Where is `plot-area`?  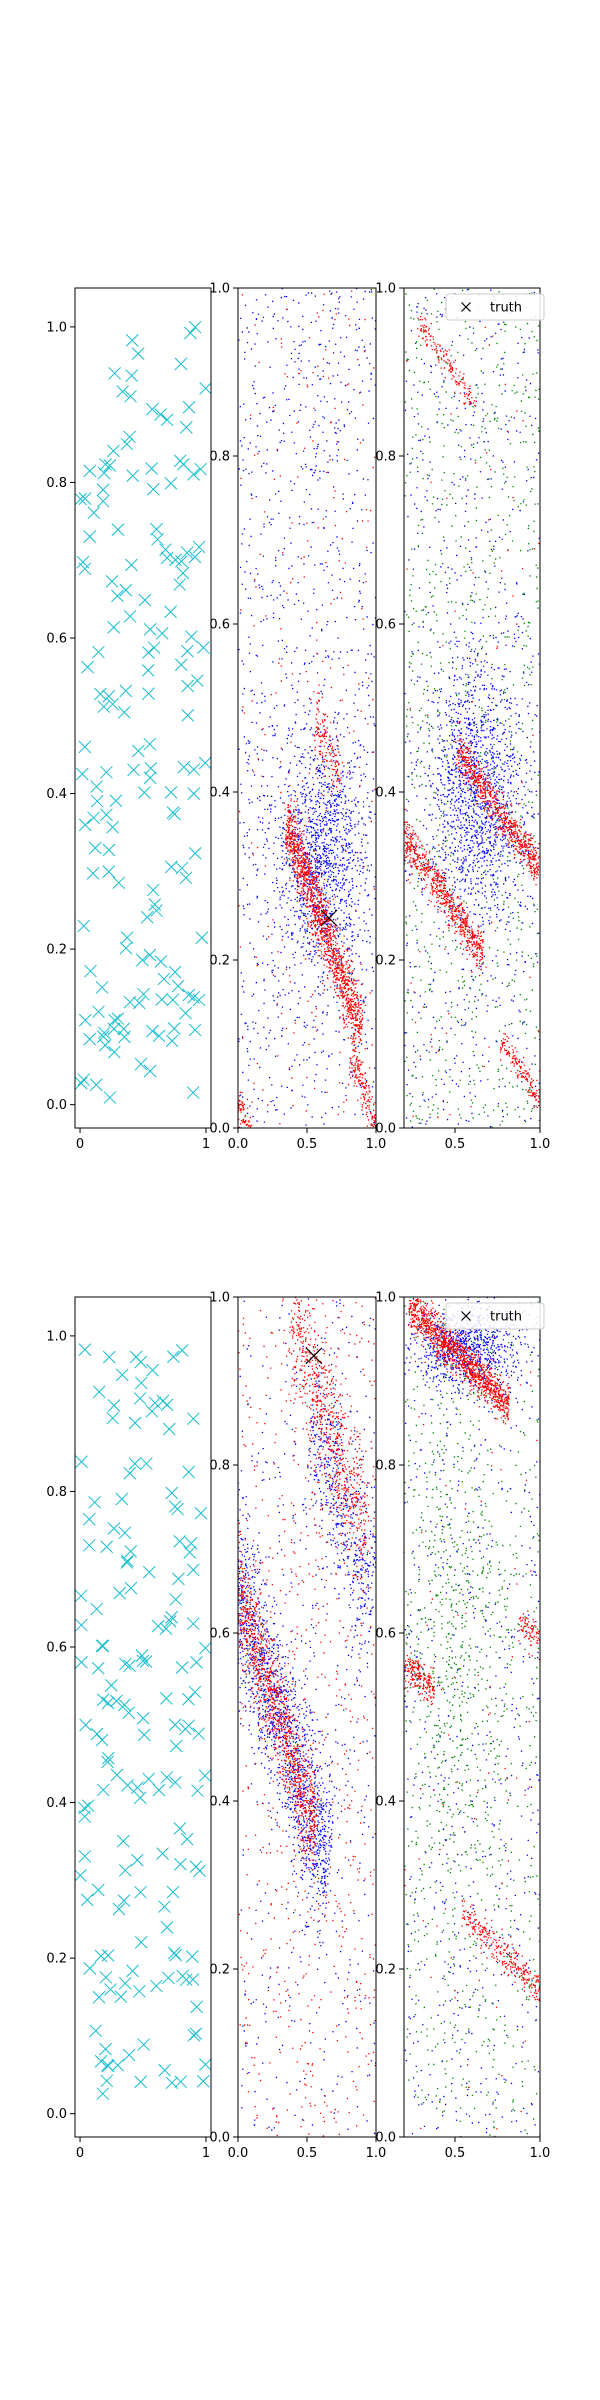
plot-area is located at coordinates (143, 712).